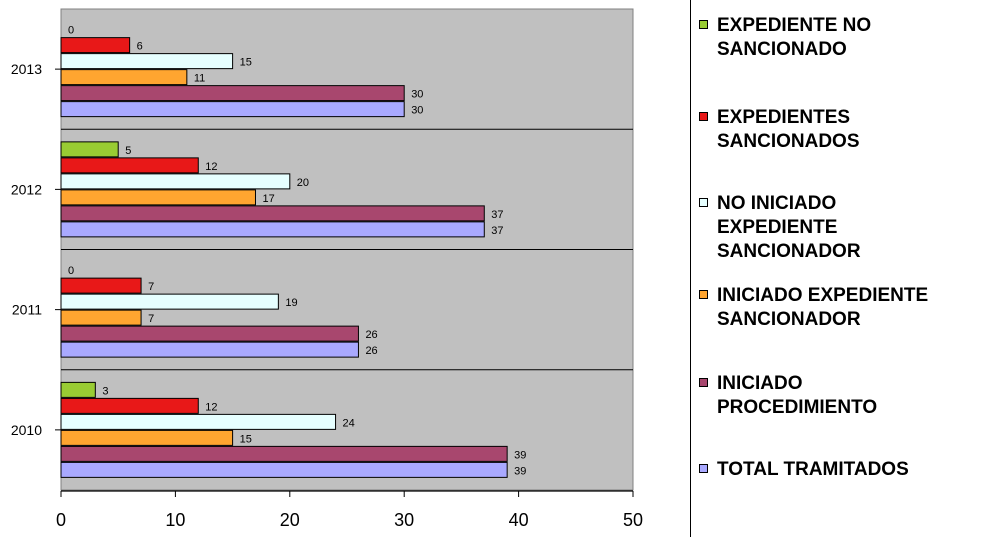 The height and width of the screenshot is (537, 984). Describe the element at coordinates (349, 423) in the screenshot. I see `data-label: 24` at that location.